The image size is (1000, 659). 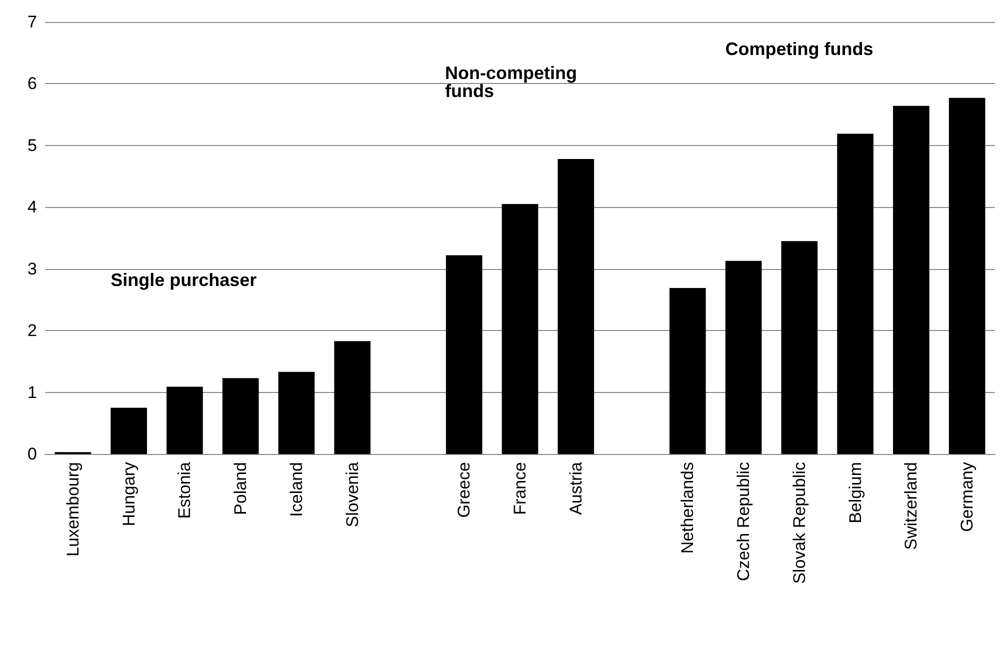 I want to click on x-tick-label: Greece, so click(x=464, y=490).